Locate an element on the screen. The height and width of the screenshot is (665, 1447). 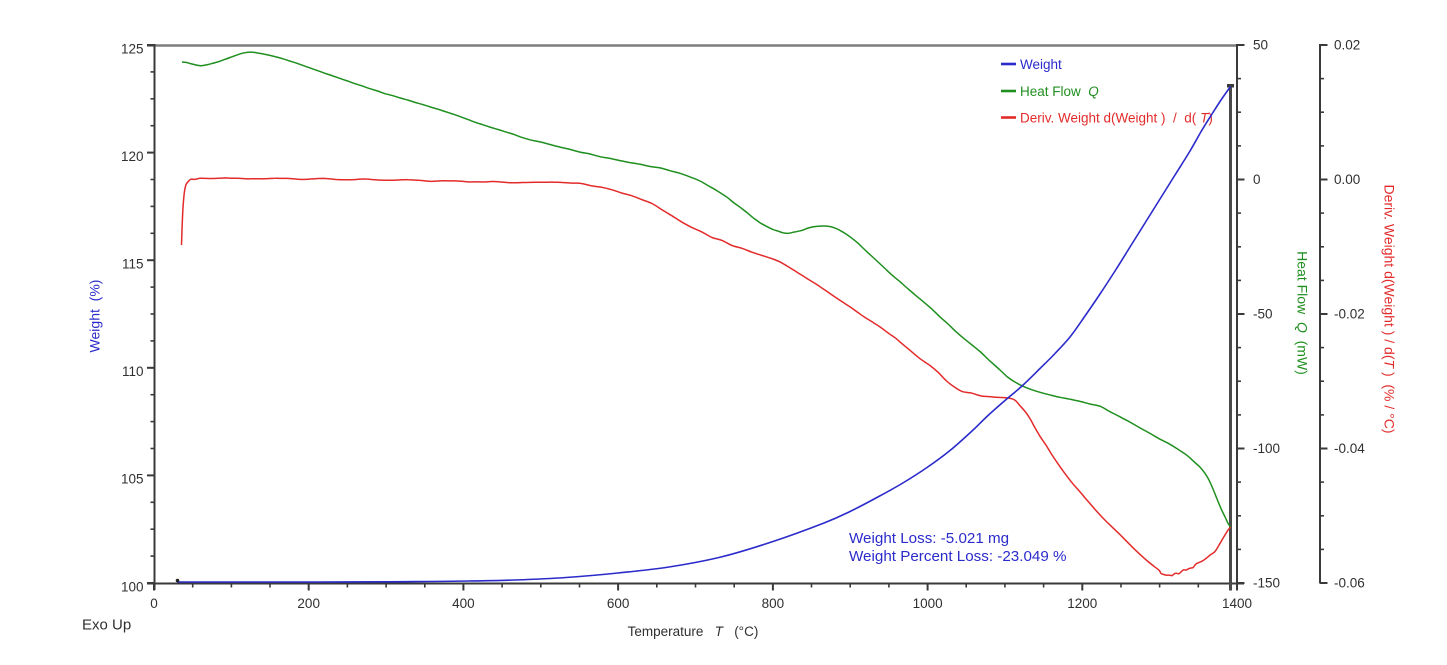
svg-text: Weight Percent Loss: -23.049 % is located at coordinates (958, 556).